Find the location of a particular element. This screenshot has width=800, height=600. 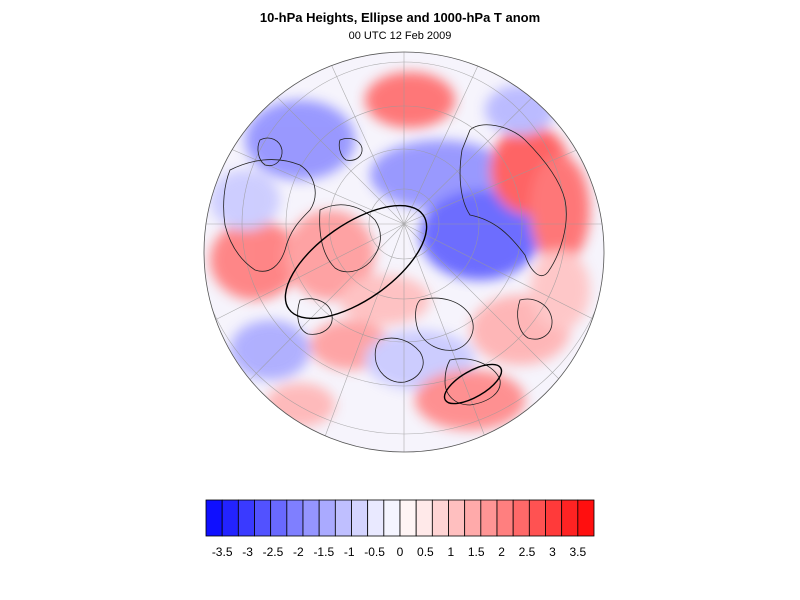

colorbar-tick-label: 1 is located at coordinates (450, 552).